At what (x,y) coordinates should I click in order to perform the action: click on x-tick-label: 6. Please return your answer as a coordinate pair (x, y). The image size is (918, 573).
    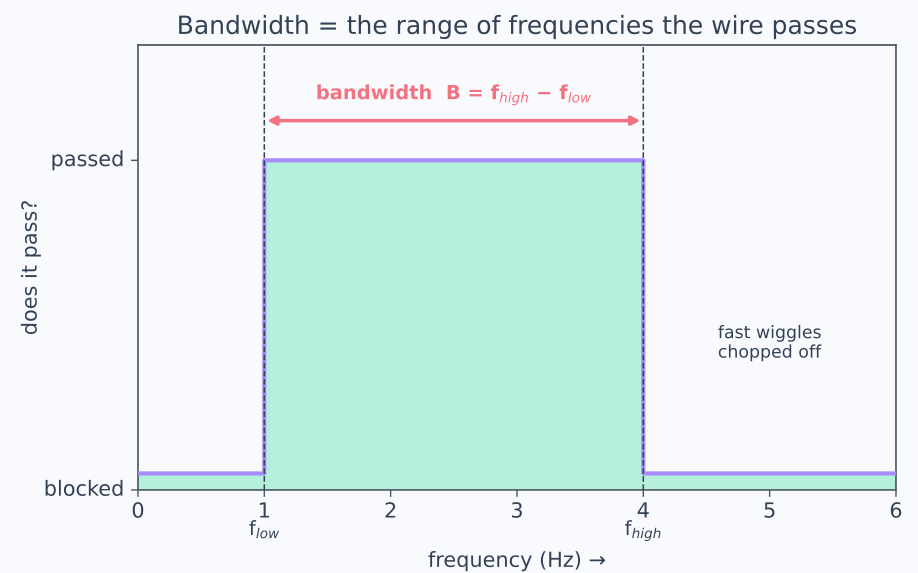
    Looking at the image, I should click on (896, 510).